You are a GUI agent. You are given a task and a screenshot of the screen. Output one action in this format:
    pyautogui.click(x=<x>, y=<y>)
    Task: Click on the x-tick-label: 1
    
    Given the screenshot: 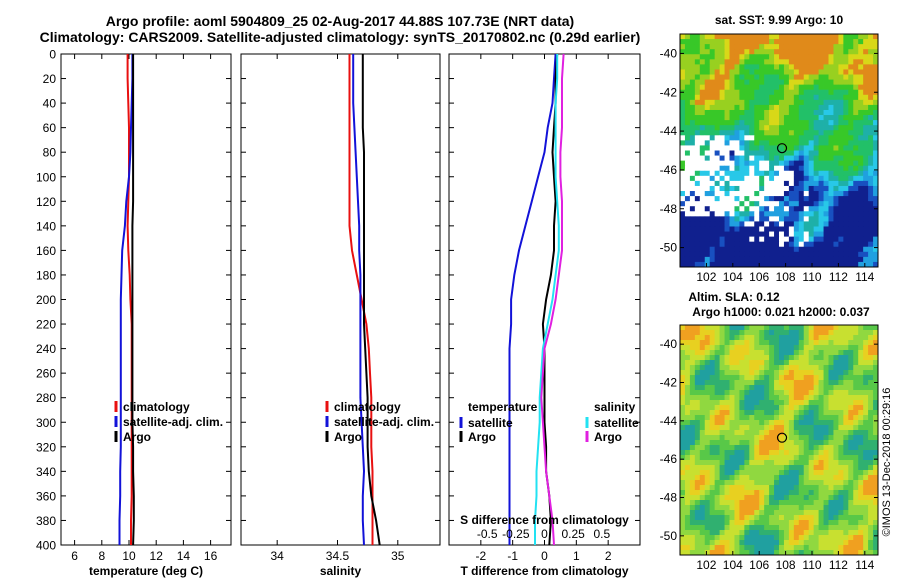 What is the action you would take?
    pyautogui.click(x=576, y=556)
    